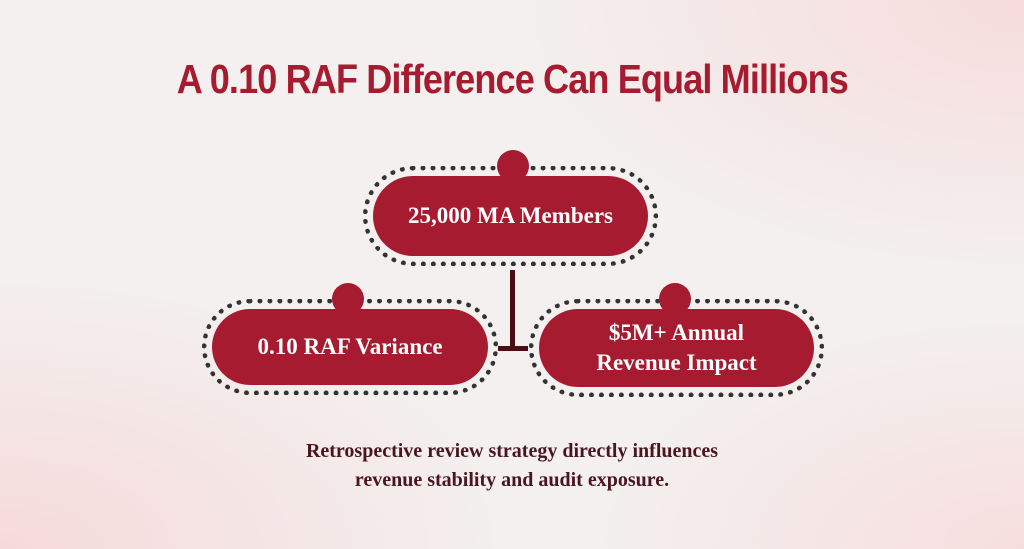 This screenshot has width=1024, height=549. What do you see at coordinates (512, 480) in the screenshot?
I see `caption-line2: revenue stability and audit exposure.` at bounding box center [512, 480].